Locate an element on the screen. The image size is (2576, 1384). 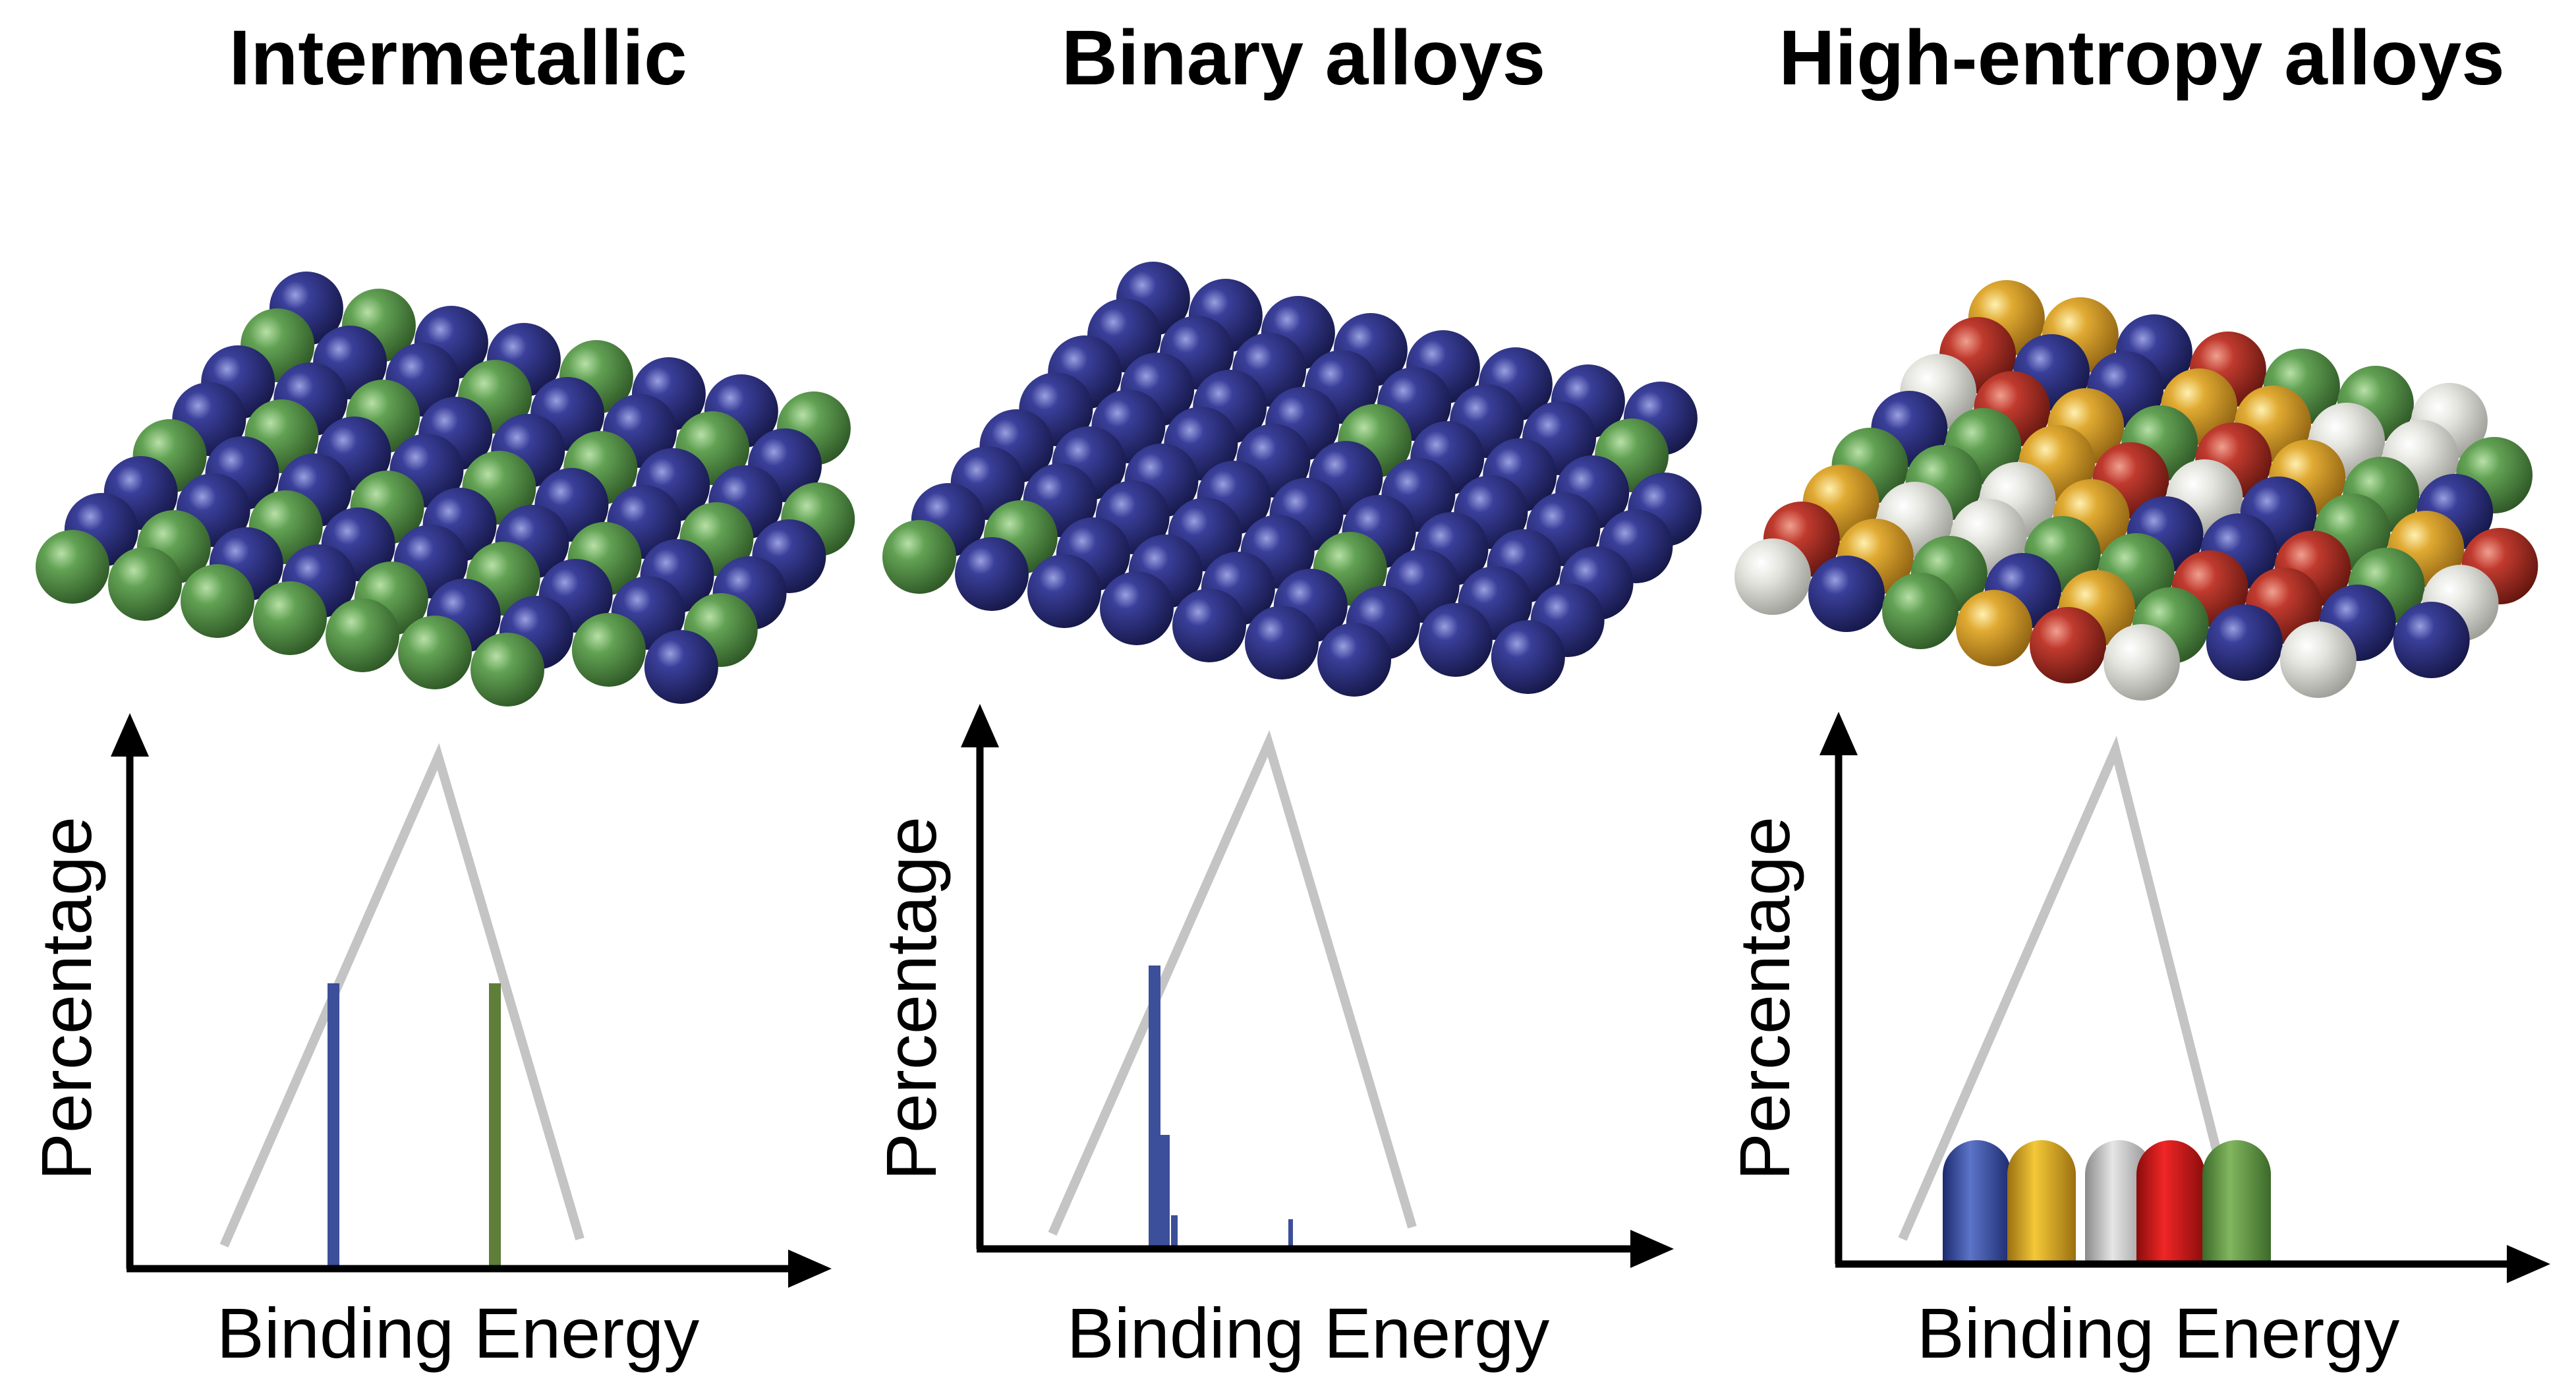
panel-title: Intermetallic is located at coordinates (458, 57).